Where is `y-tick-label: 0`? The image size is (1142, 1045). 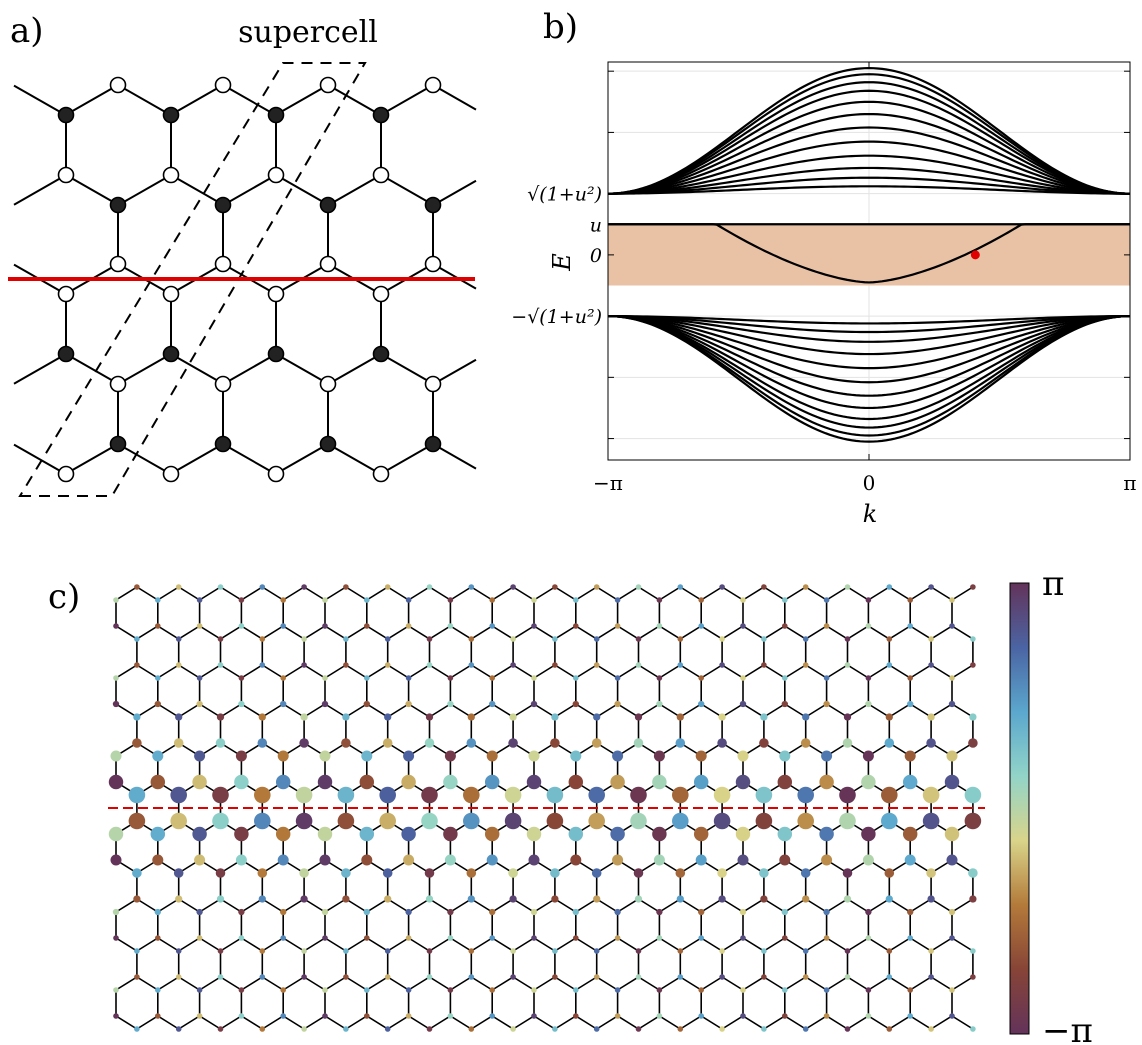
y-tick-label: 0 is located at coordinates (596, 256).